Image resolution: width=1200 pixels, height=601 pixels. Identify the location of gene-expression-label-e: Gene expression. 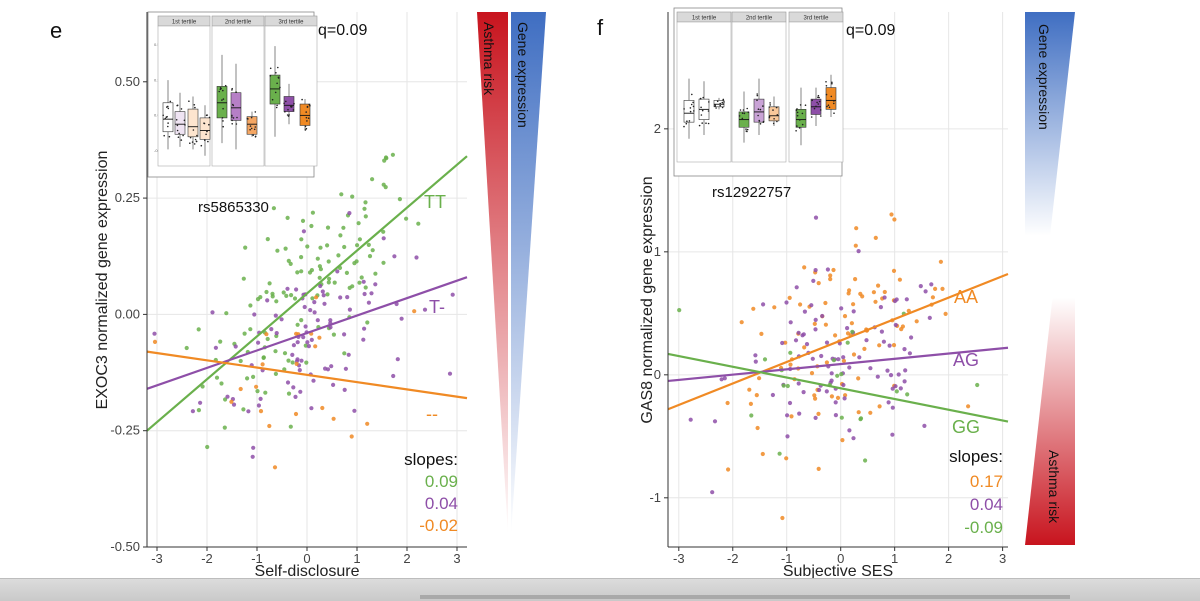
(523, 75).